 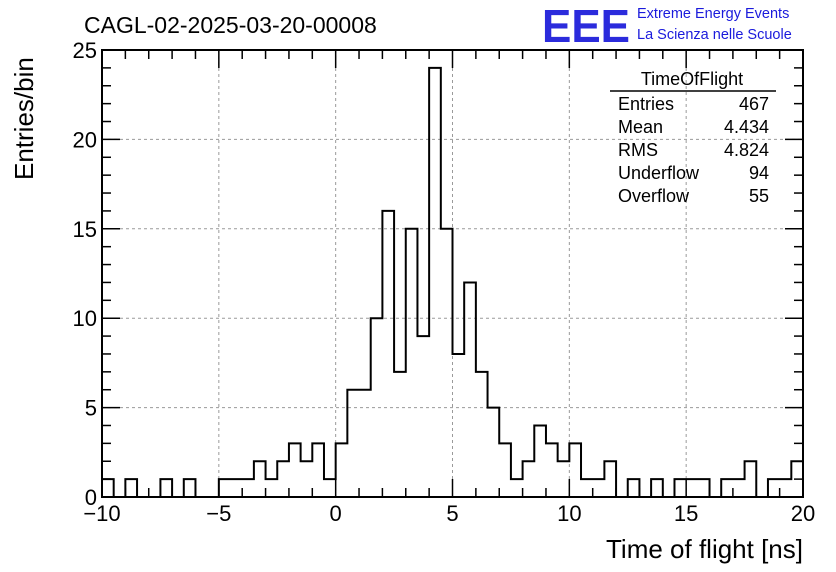 What do you see at coordinates (713, 14) in the screenshot?
I see `logo-subtitle-line1: Extreme Energy Events` at bounding box center [713, 14].